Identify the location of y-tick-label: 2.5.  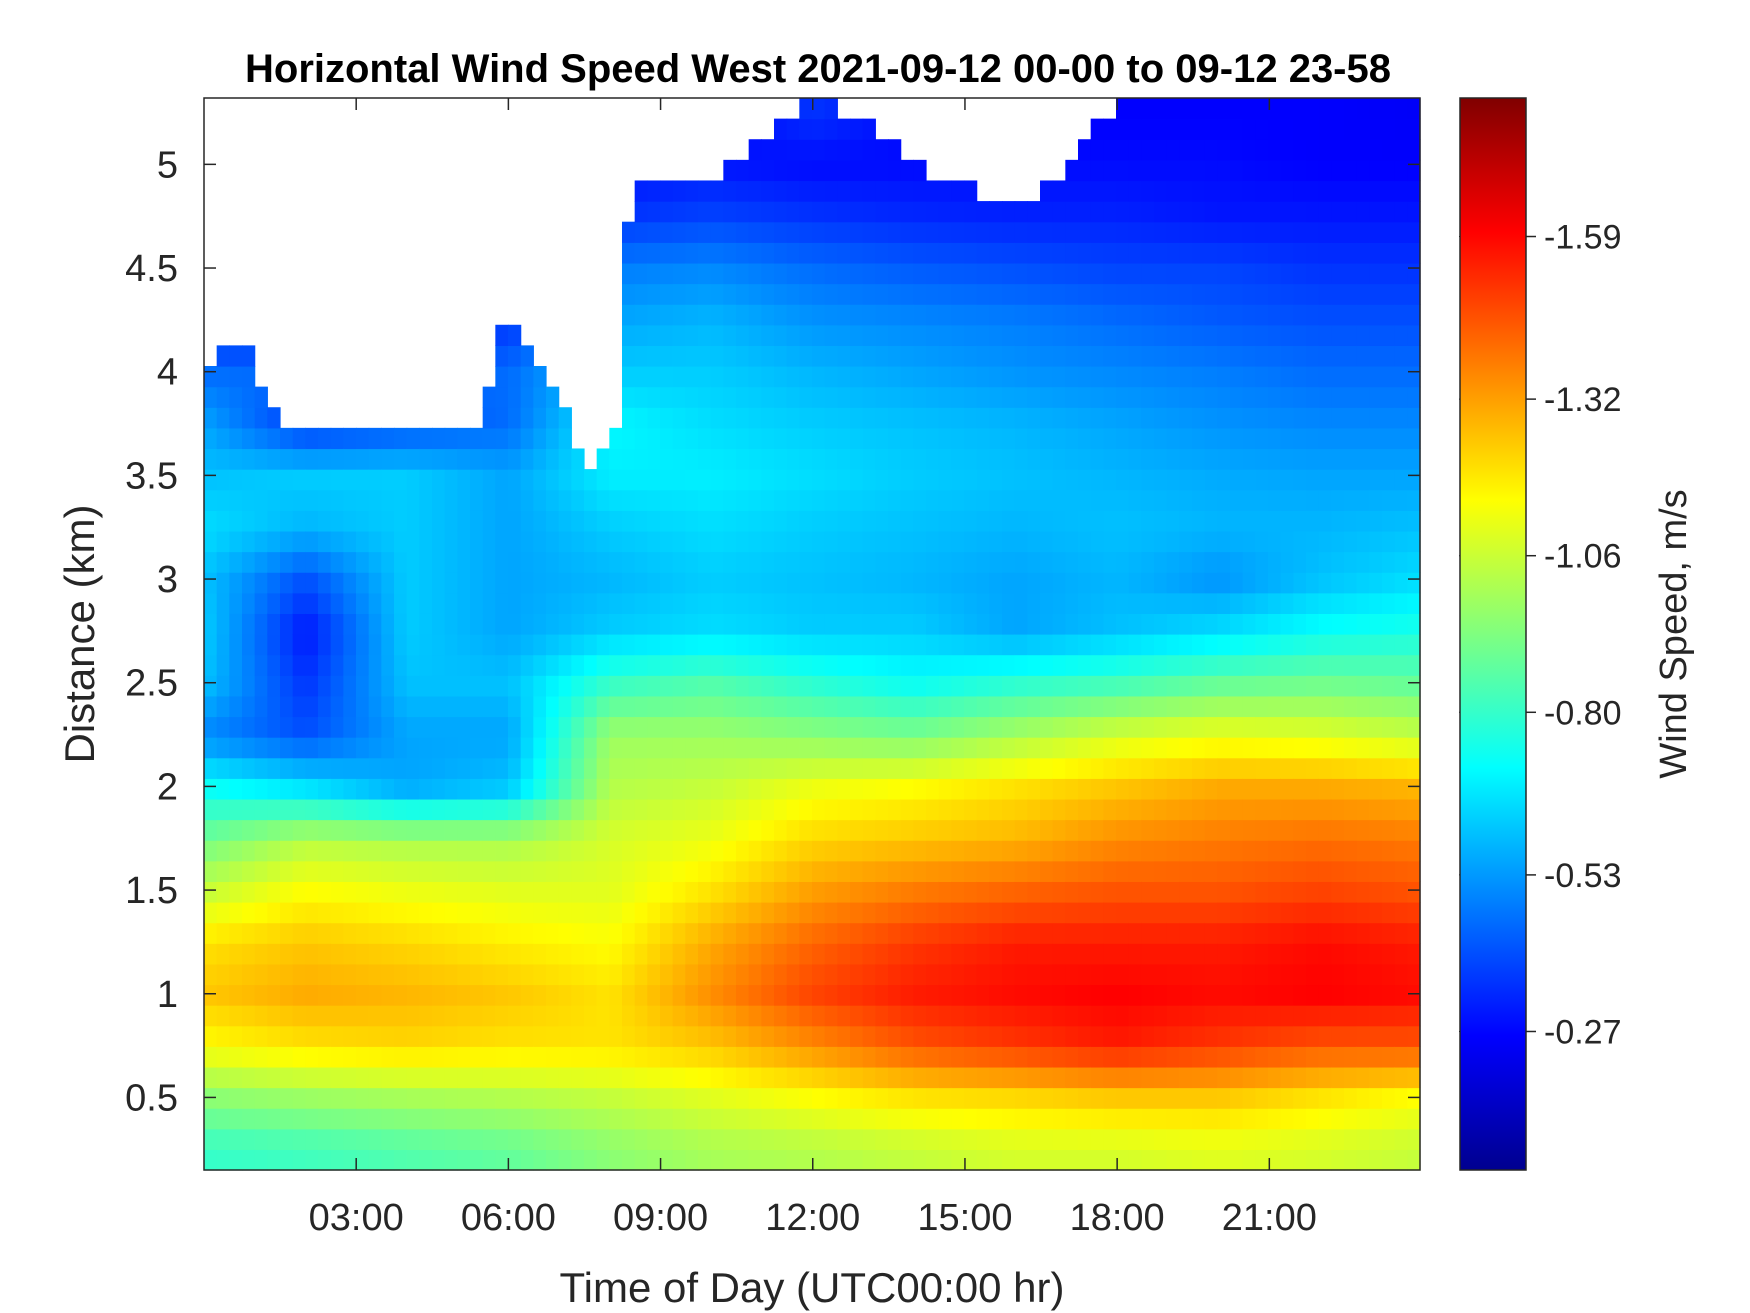
(151, 684).